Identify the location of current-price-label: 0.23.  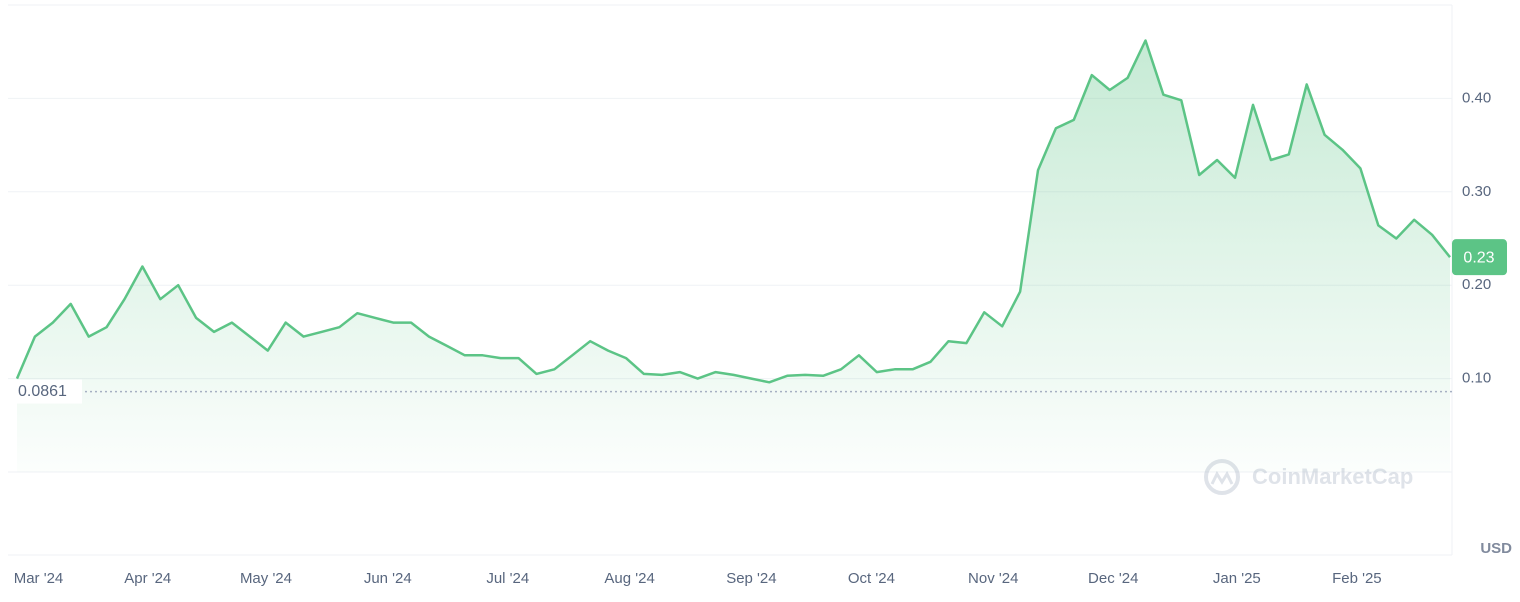
(1478, 257).